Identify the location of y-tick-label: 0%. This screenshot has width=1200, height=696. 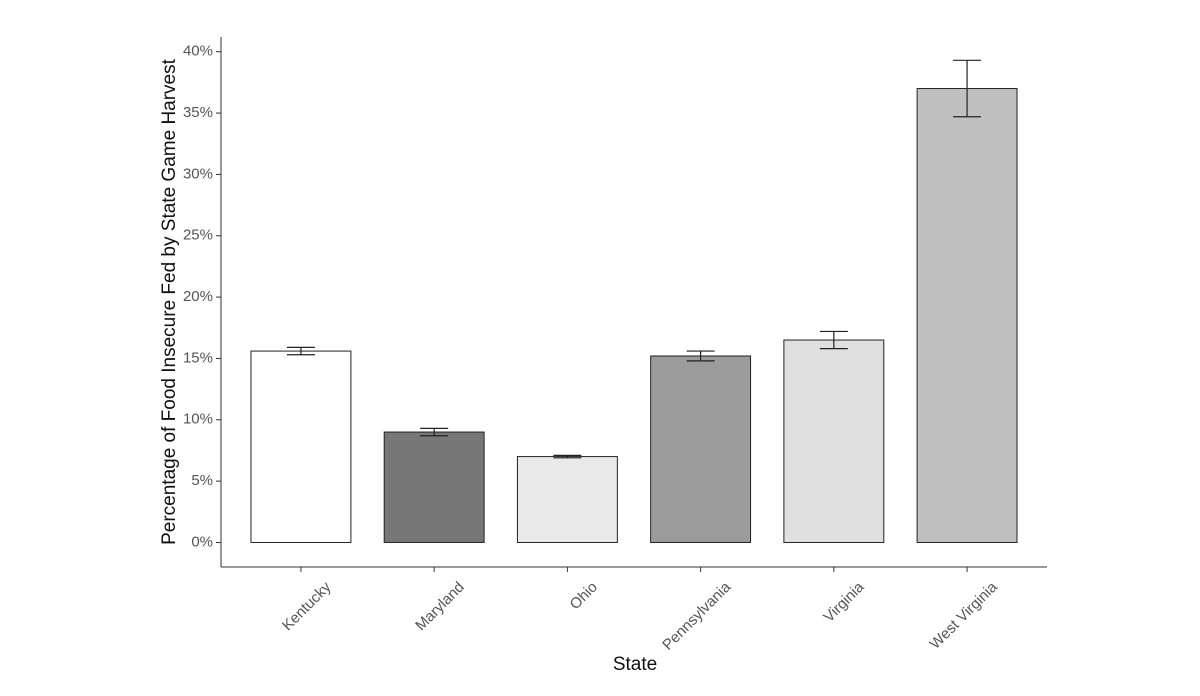
(202, 541).